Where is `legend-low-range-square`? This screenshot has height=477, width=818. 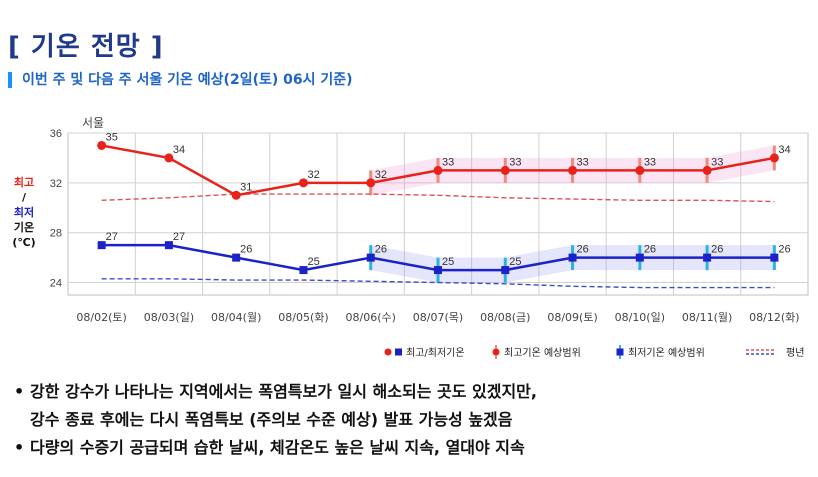 legend-low-range-square is located at coordinates (620, 352).